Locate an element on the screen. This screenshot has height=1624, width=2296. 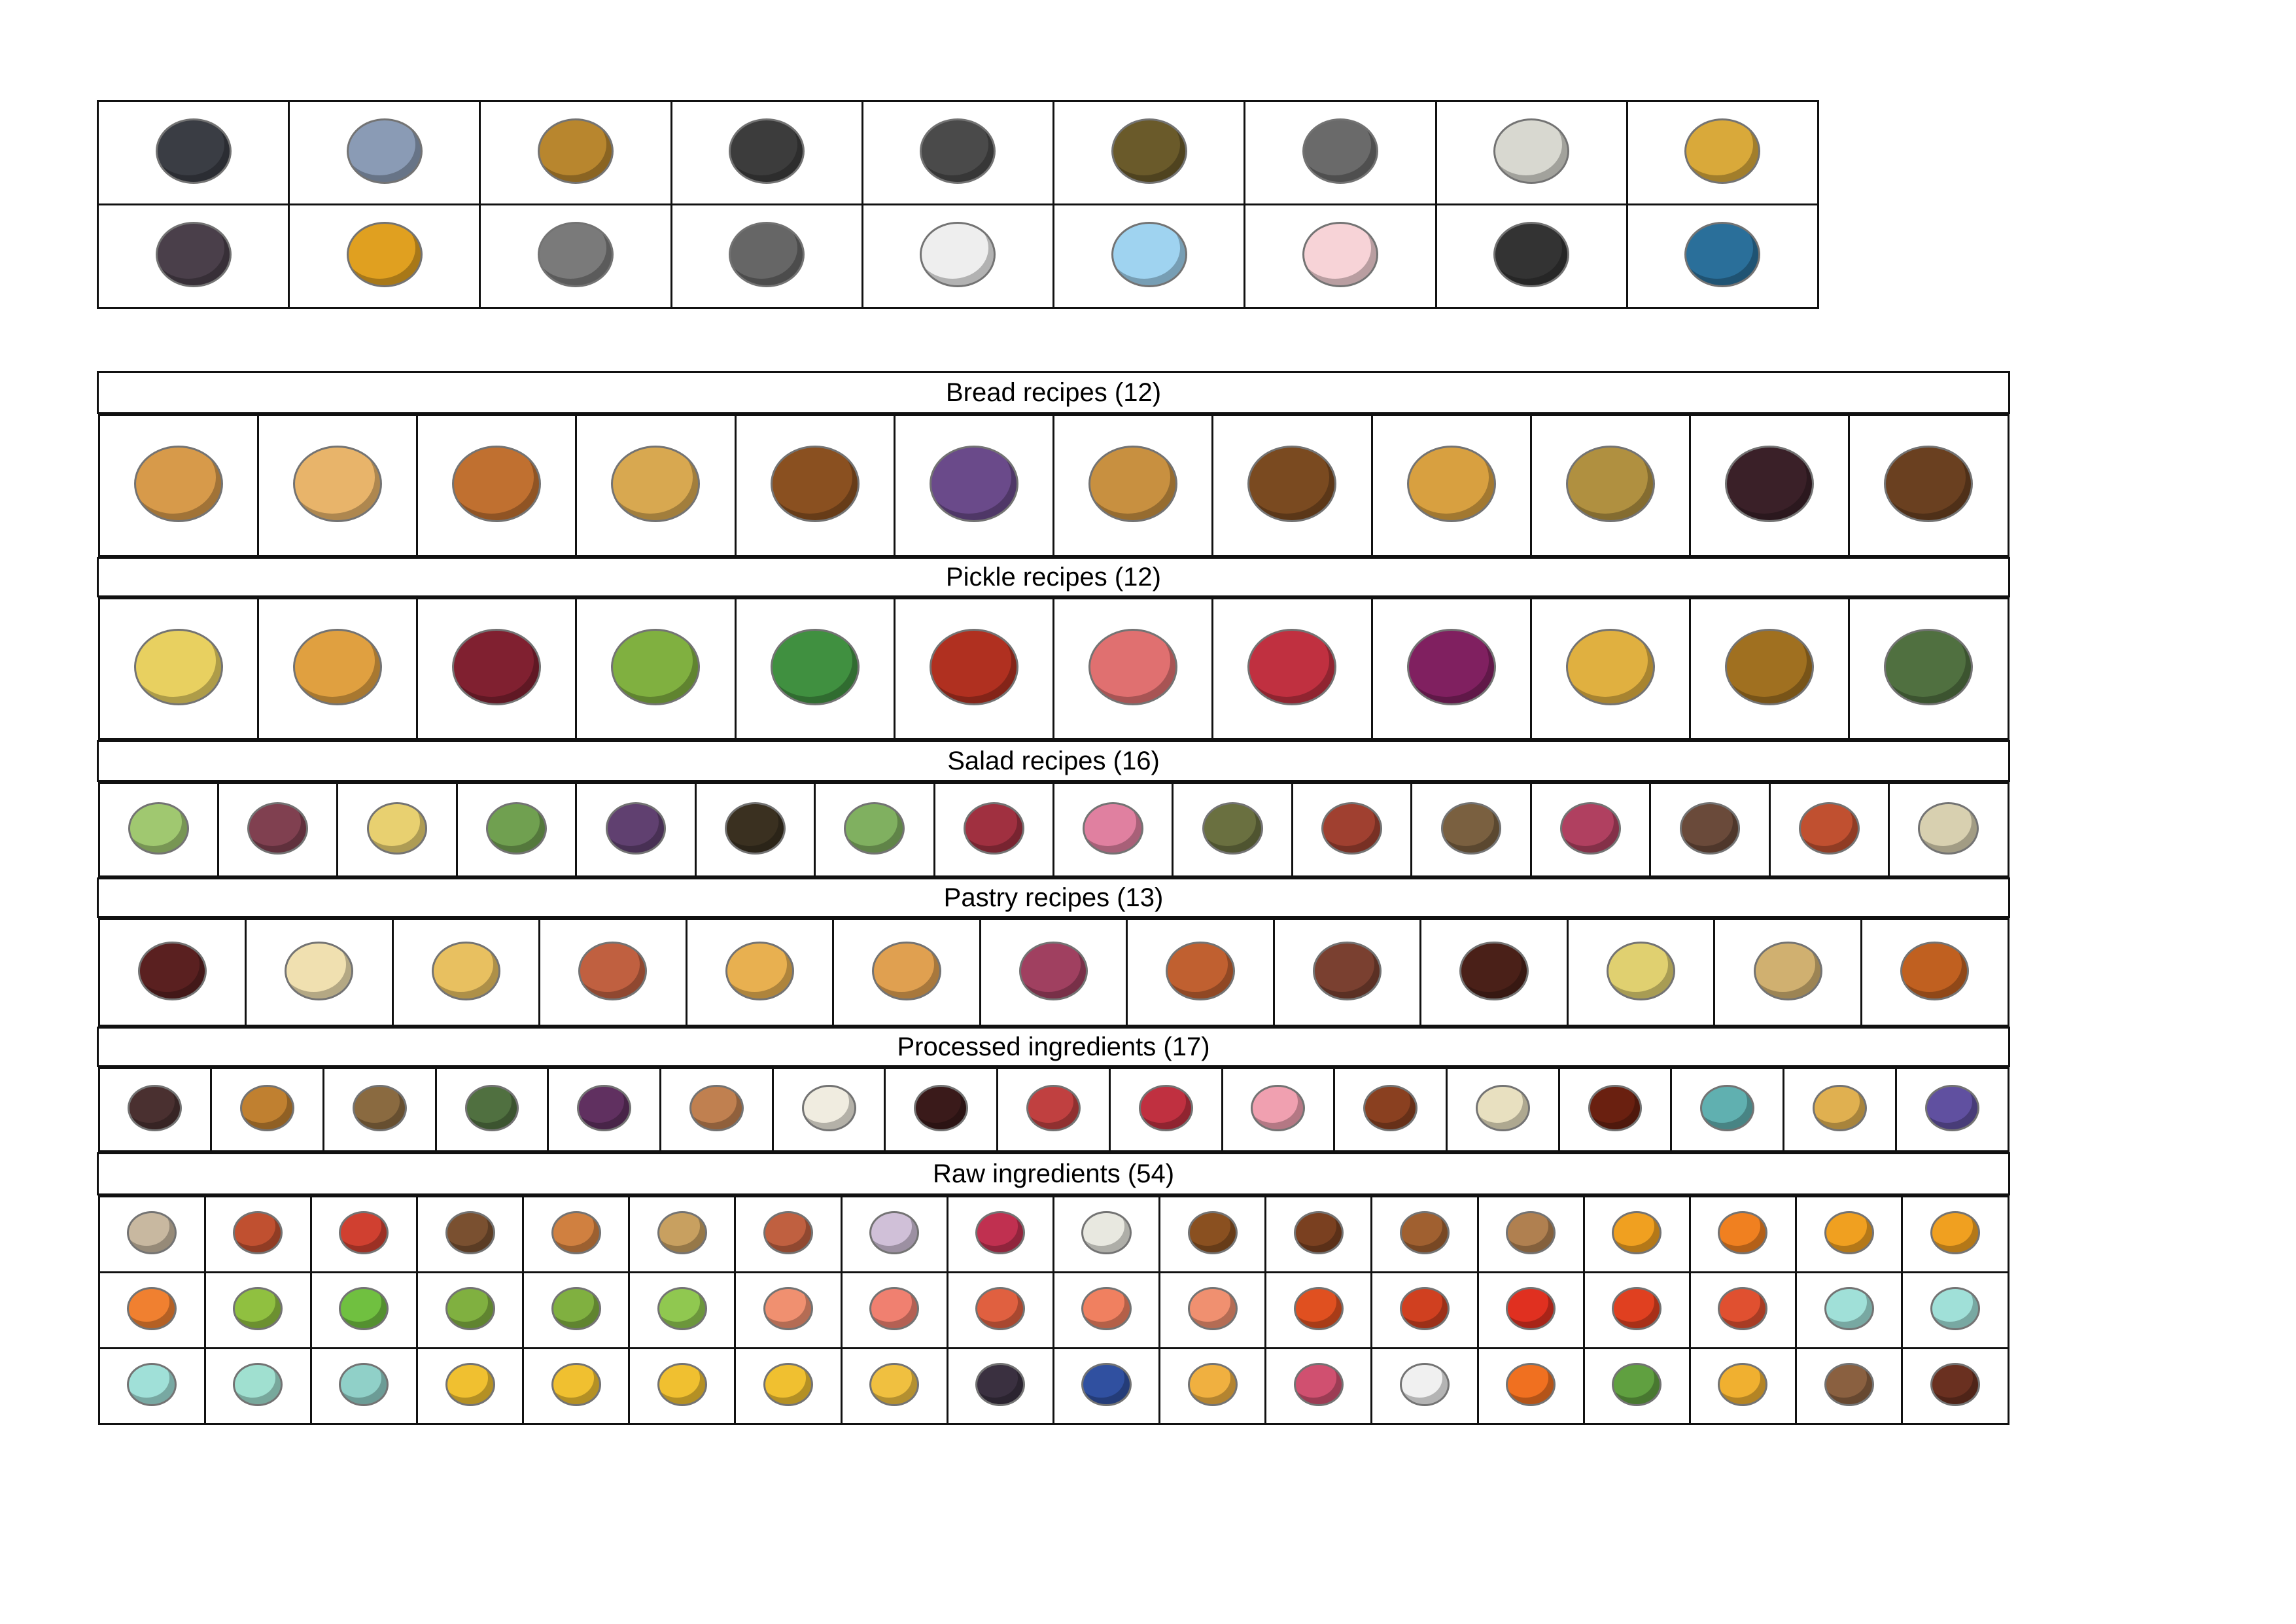
water-bubble-icon is located at coordinates (1149, 254).